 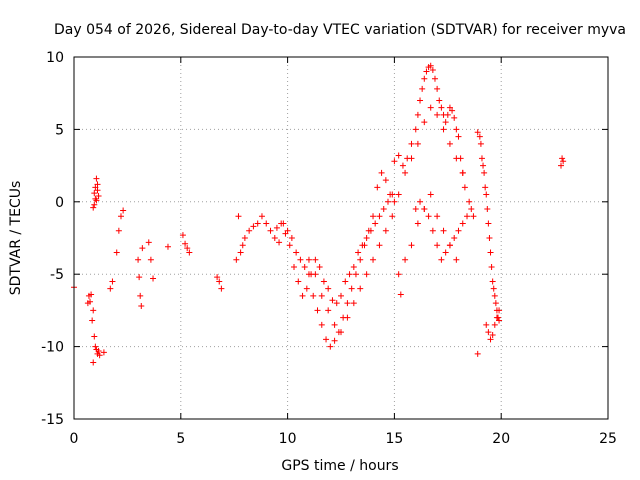 I want to click on x-axis-label: GPS time / hours, so click(x=339, y=466).